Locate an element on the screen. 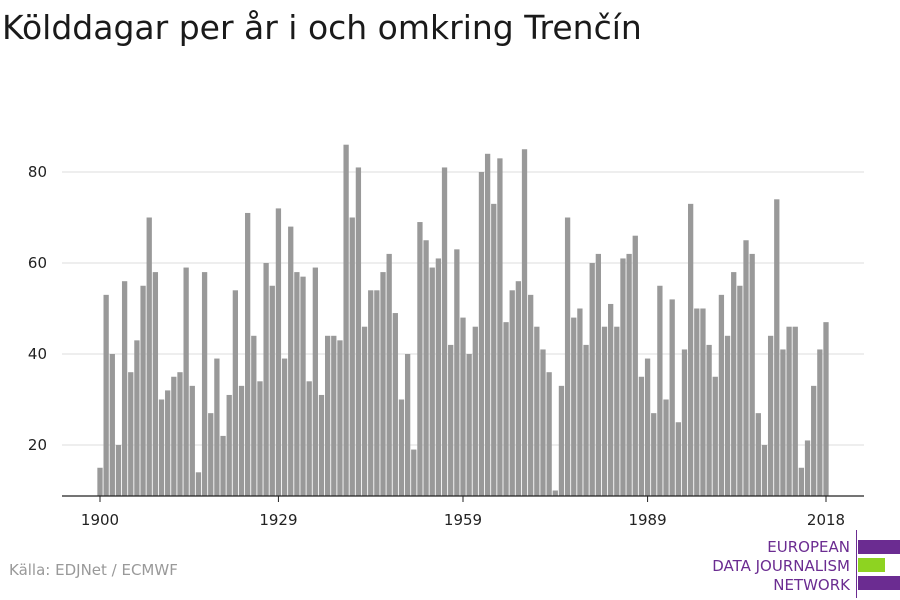 This screenshot has height=600, width=900. bar-1901 is located at coordinates (106, 395).